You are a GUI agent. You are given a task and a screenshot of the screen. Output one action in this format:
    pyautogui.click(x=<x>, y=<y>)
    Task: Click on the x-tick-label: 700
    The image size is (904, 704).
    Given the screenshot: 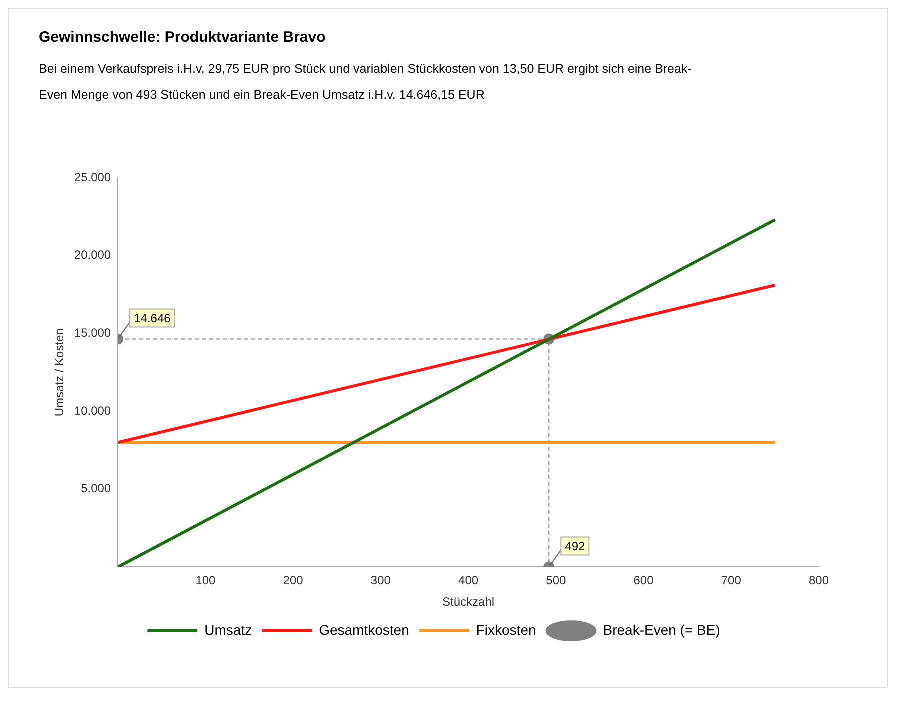 What is the action you would take?
    pyautogui.click(x=731, y=581)
    